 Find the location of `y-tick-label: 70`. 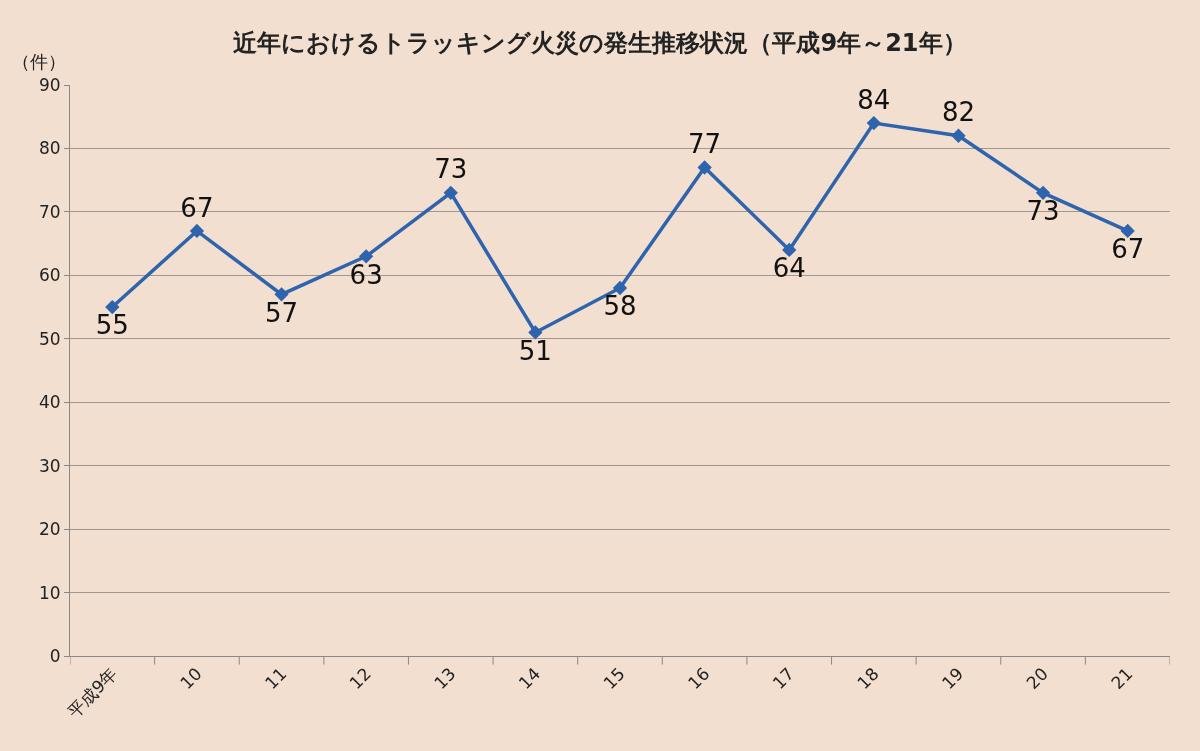

y-tick-label: 70 is located at coordinates (49, 211).